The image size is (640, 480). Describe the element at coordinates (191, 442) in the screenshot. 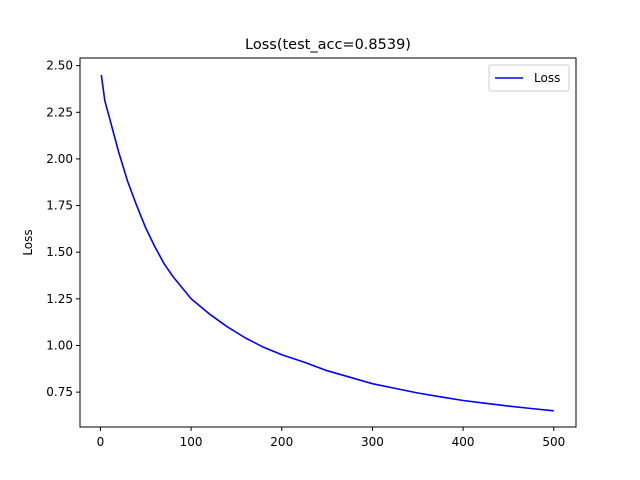

I see `x-tick-label: 100` at that location.